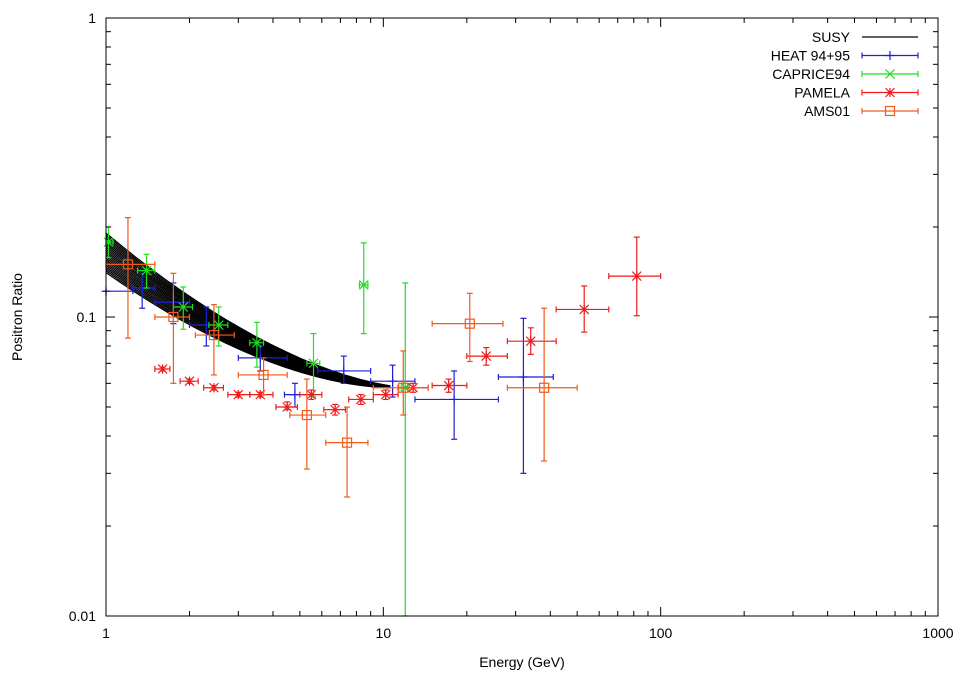 The height and width of the screenshot is (677, 966). What do you see at coordinates (810, 56) in the screenshot?
I see `legend-label: HEAT 94+95` at bounding box center [810, 56].